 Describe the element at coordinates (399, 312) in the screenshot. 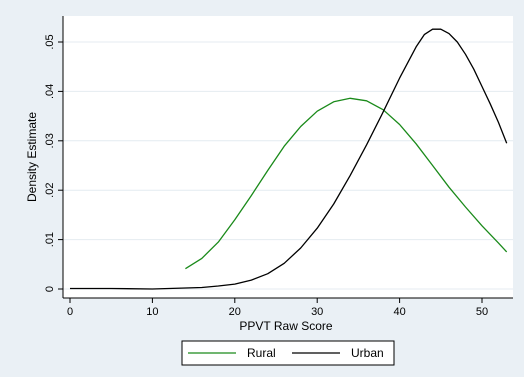

I see `x-tick-label-4: 40` at that location.